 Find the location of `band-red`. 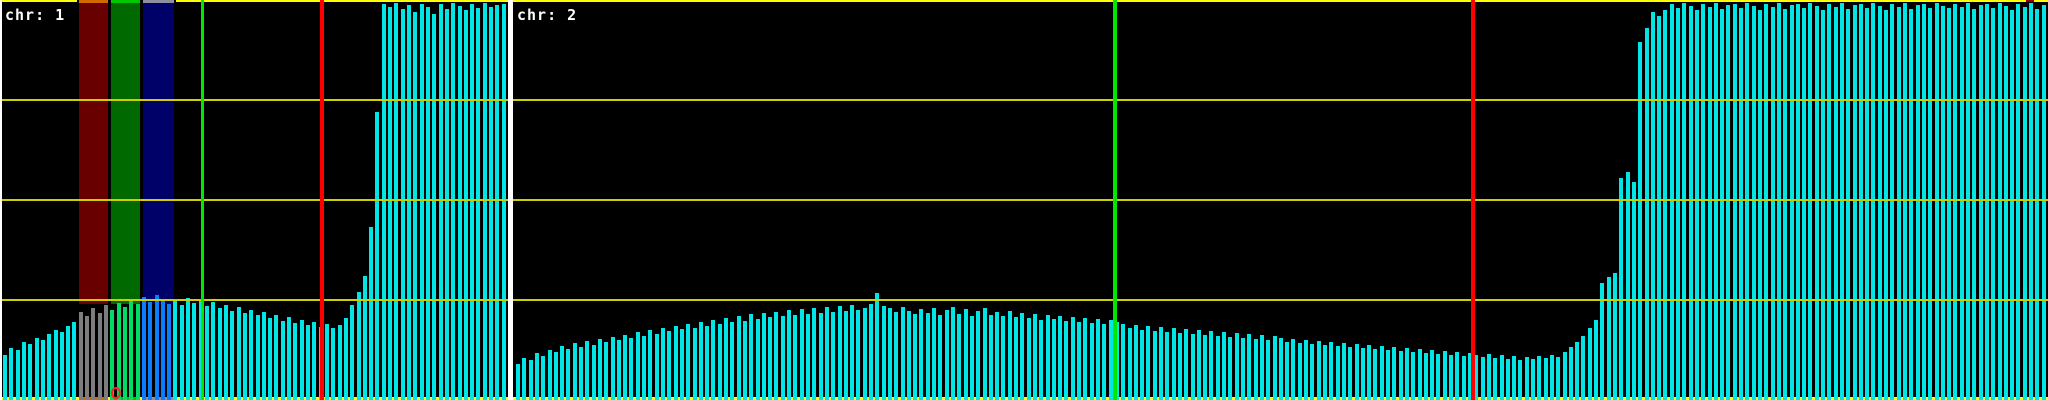

band-red is located at coordinates (93, 153).